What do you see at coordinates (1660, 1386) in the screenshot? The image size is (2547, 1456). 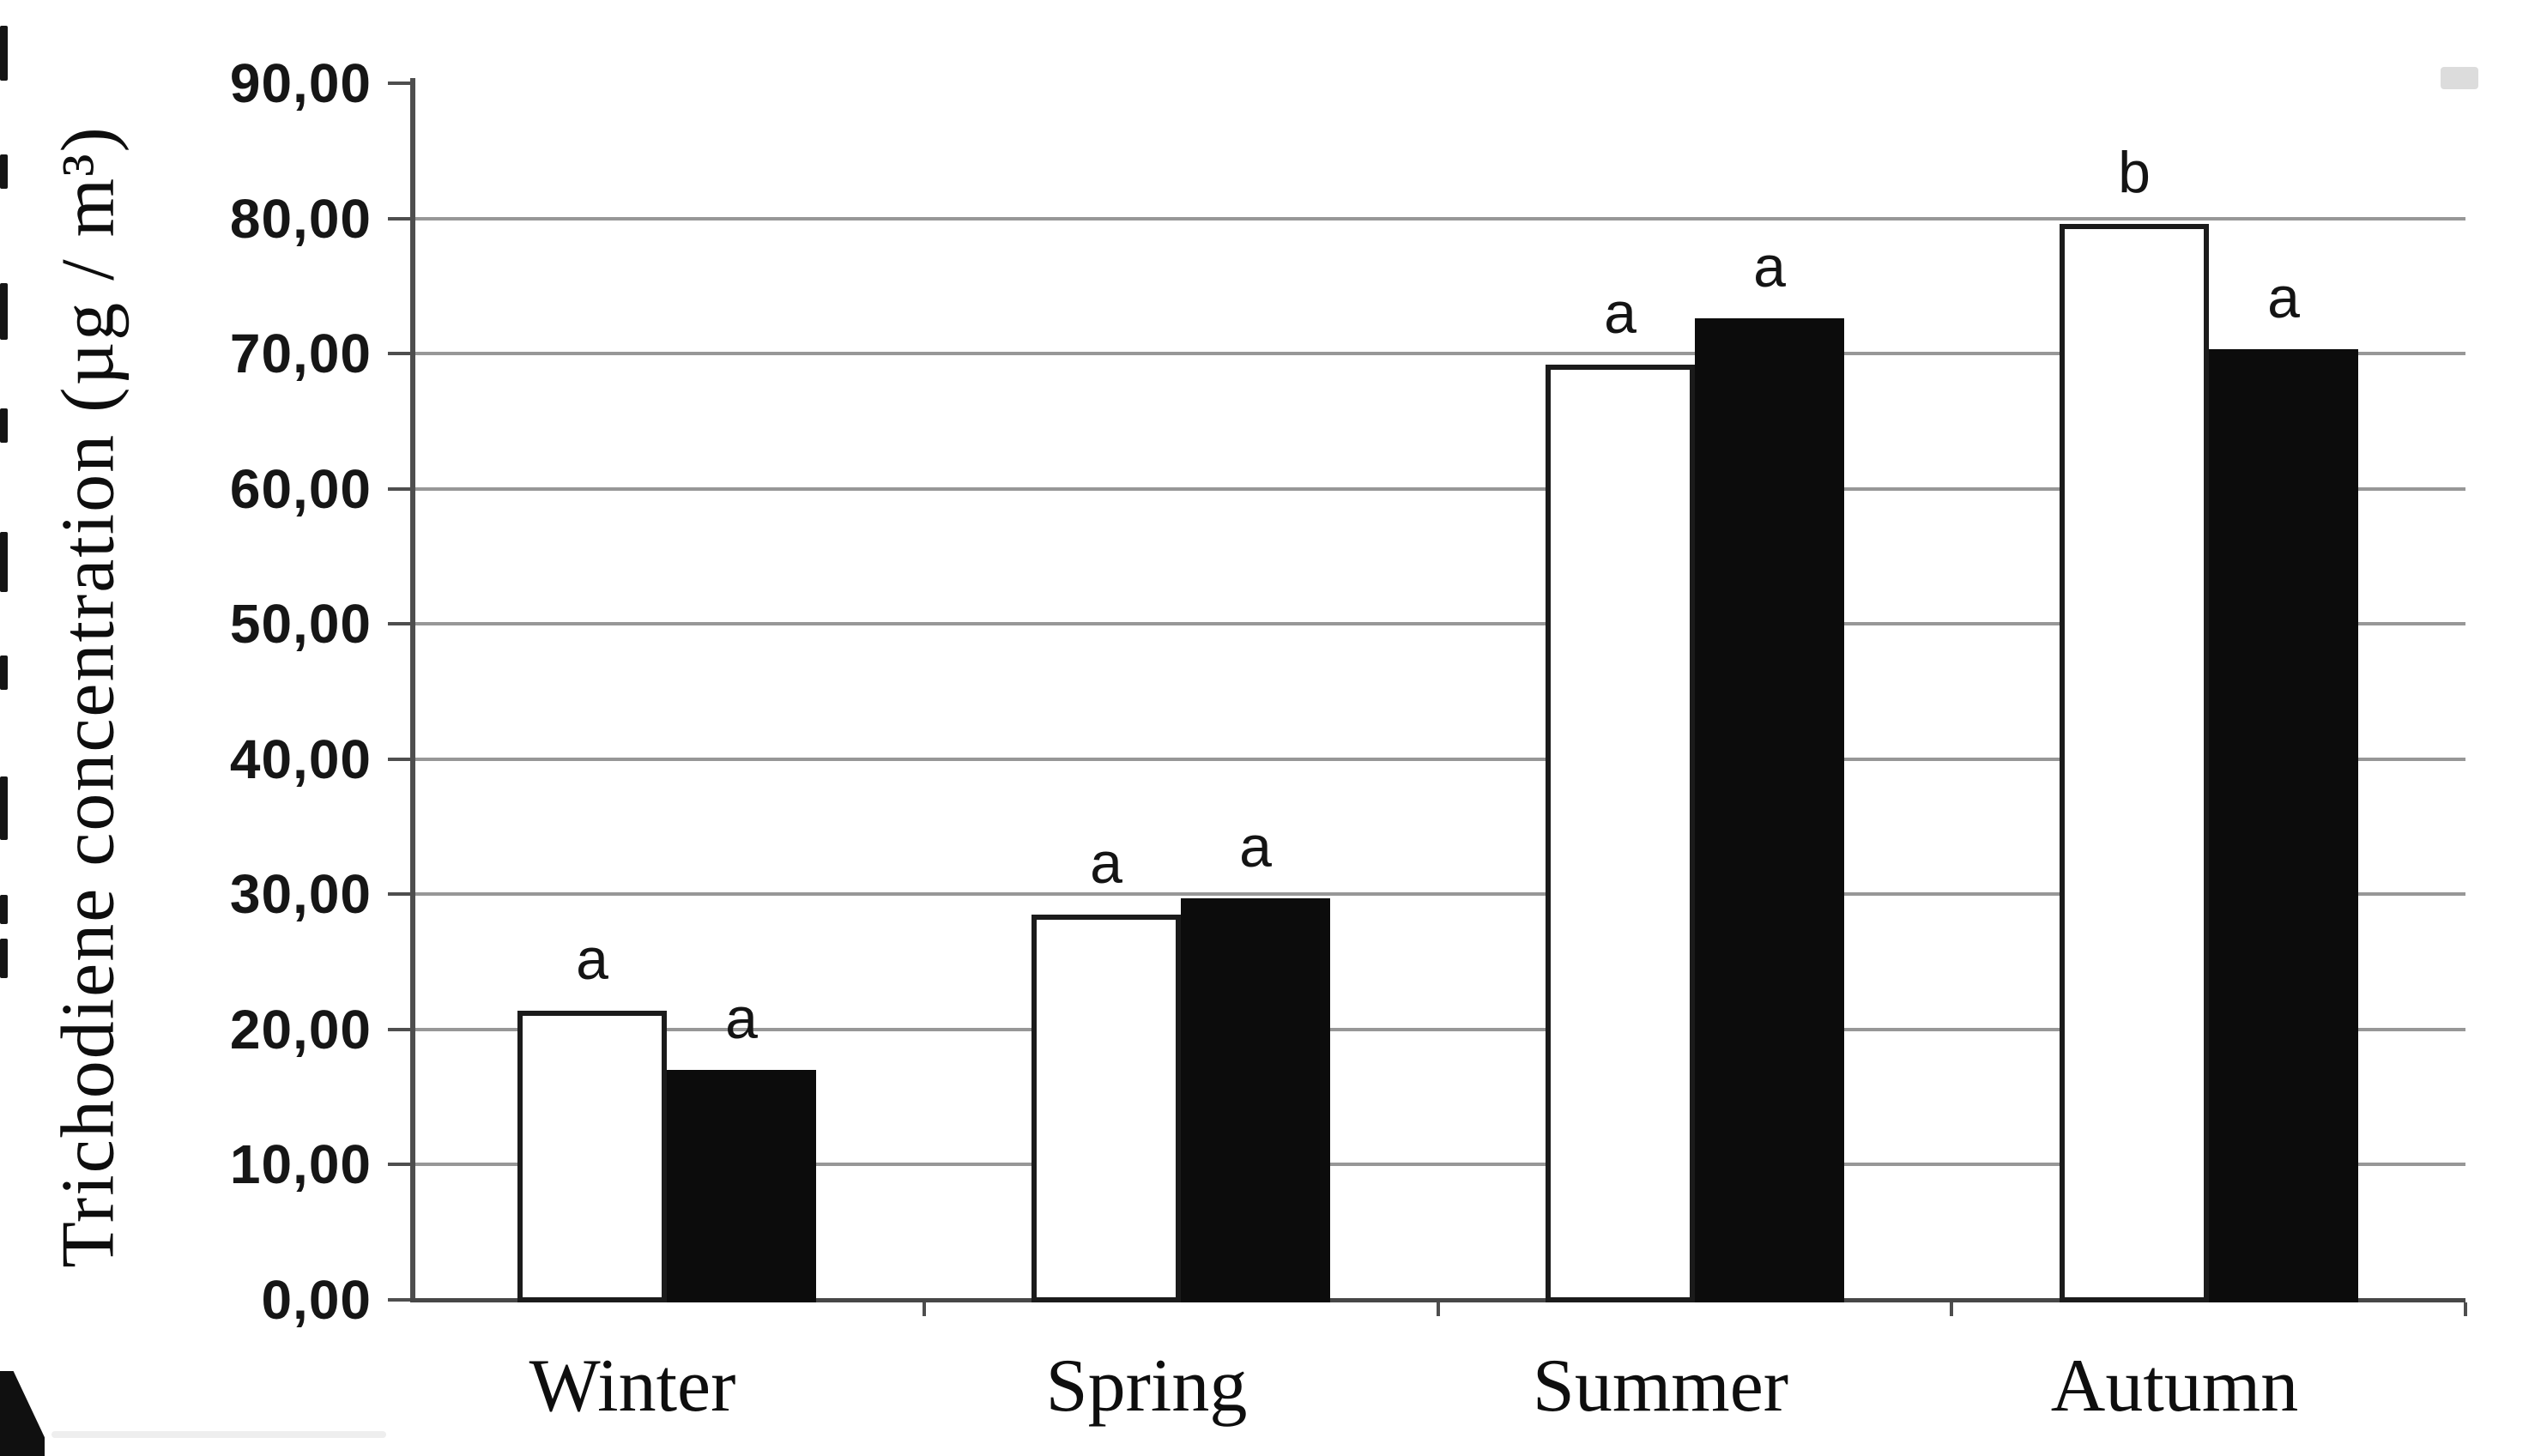 I see `x-category-label-summer: Summer` at bounding box center [1660, 1386].